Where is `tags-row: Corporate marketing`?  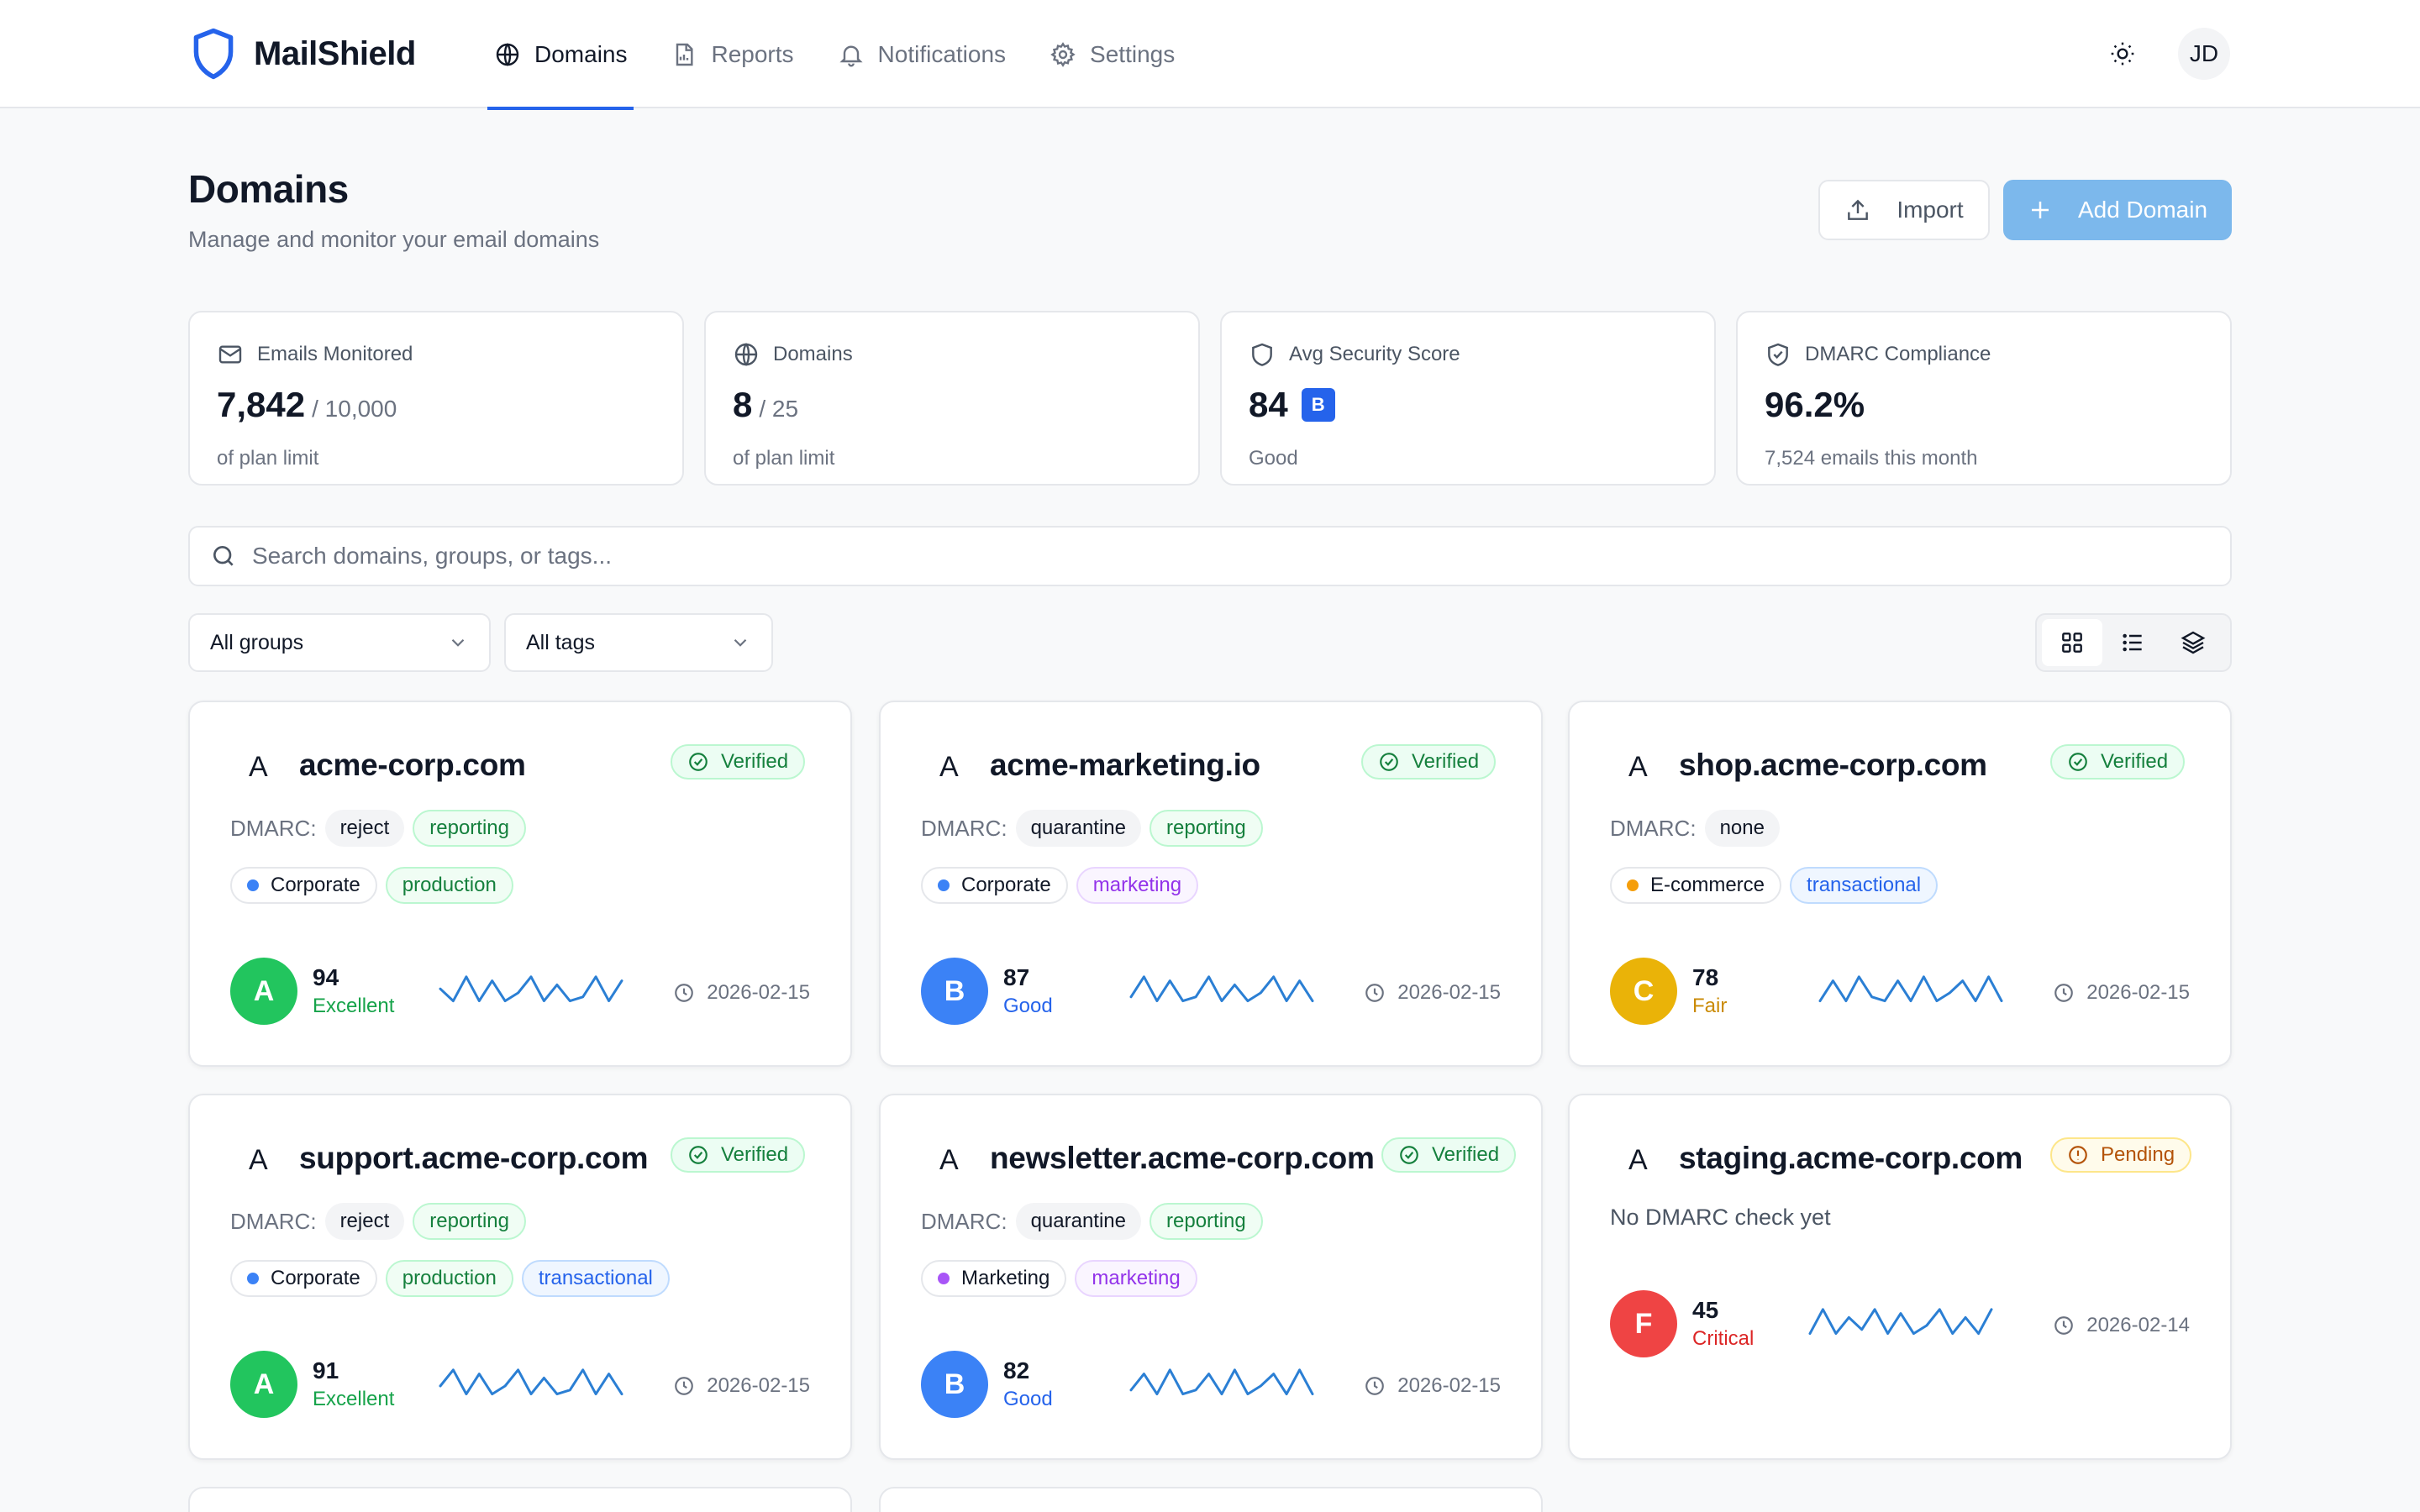
tags-row: Corporate marketing is located at coordinates (1064, 885).